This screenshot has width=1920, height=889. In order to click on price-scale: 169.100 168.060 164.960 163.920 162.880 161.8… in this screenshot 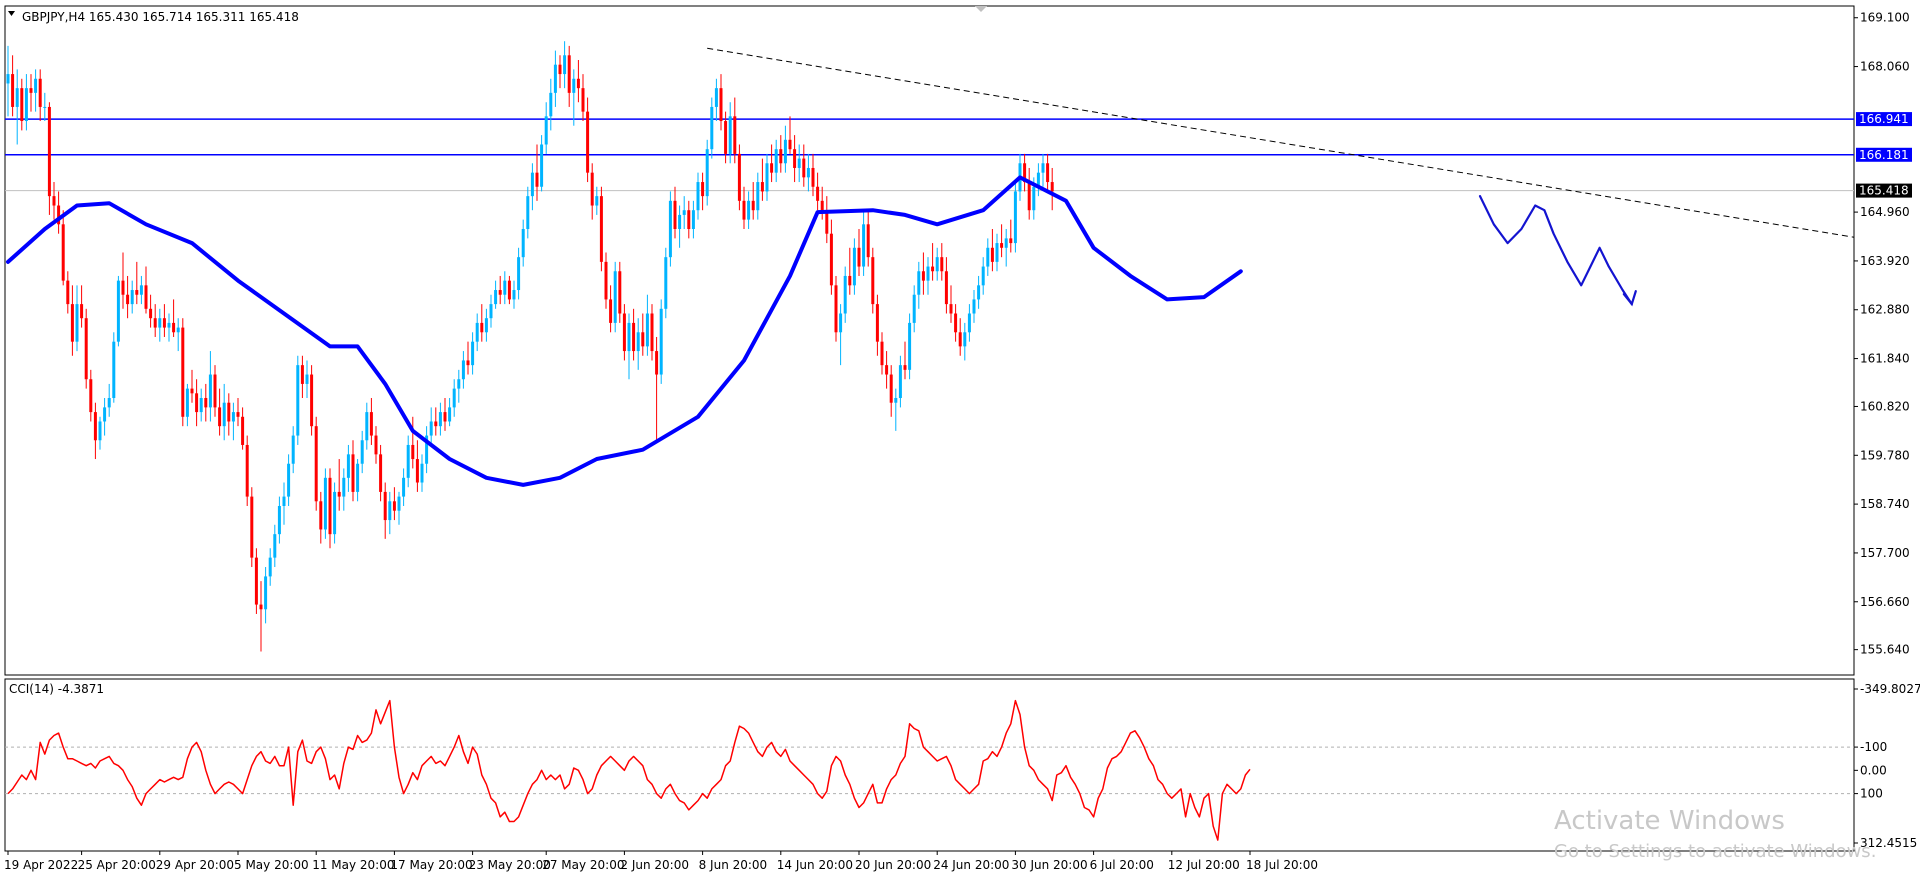, I will do `click(1883, 334)`.